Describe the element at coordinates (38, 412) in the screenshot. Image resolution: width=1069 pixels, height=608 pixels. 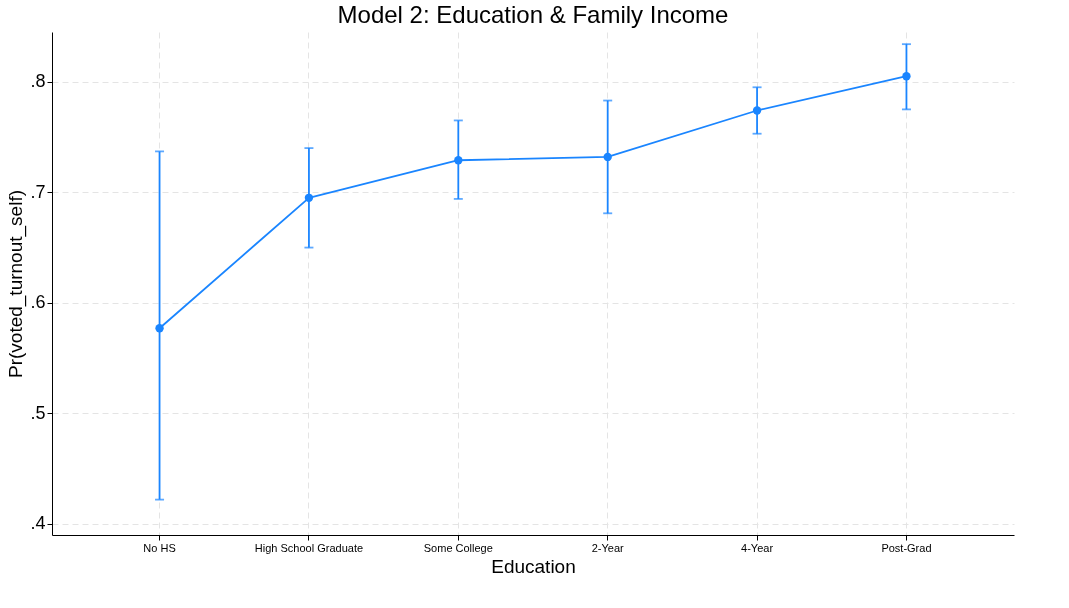
I see `y-tick-label: .5` at that location.